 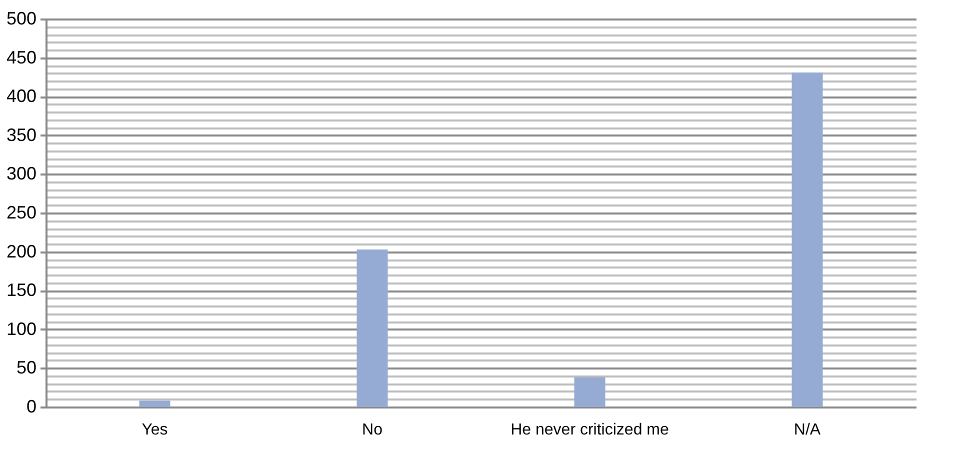 What do you see at coordinates (21, 57) in the screenshot?
I see `y-tick-label: 450` at bounding box center [21, 57].